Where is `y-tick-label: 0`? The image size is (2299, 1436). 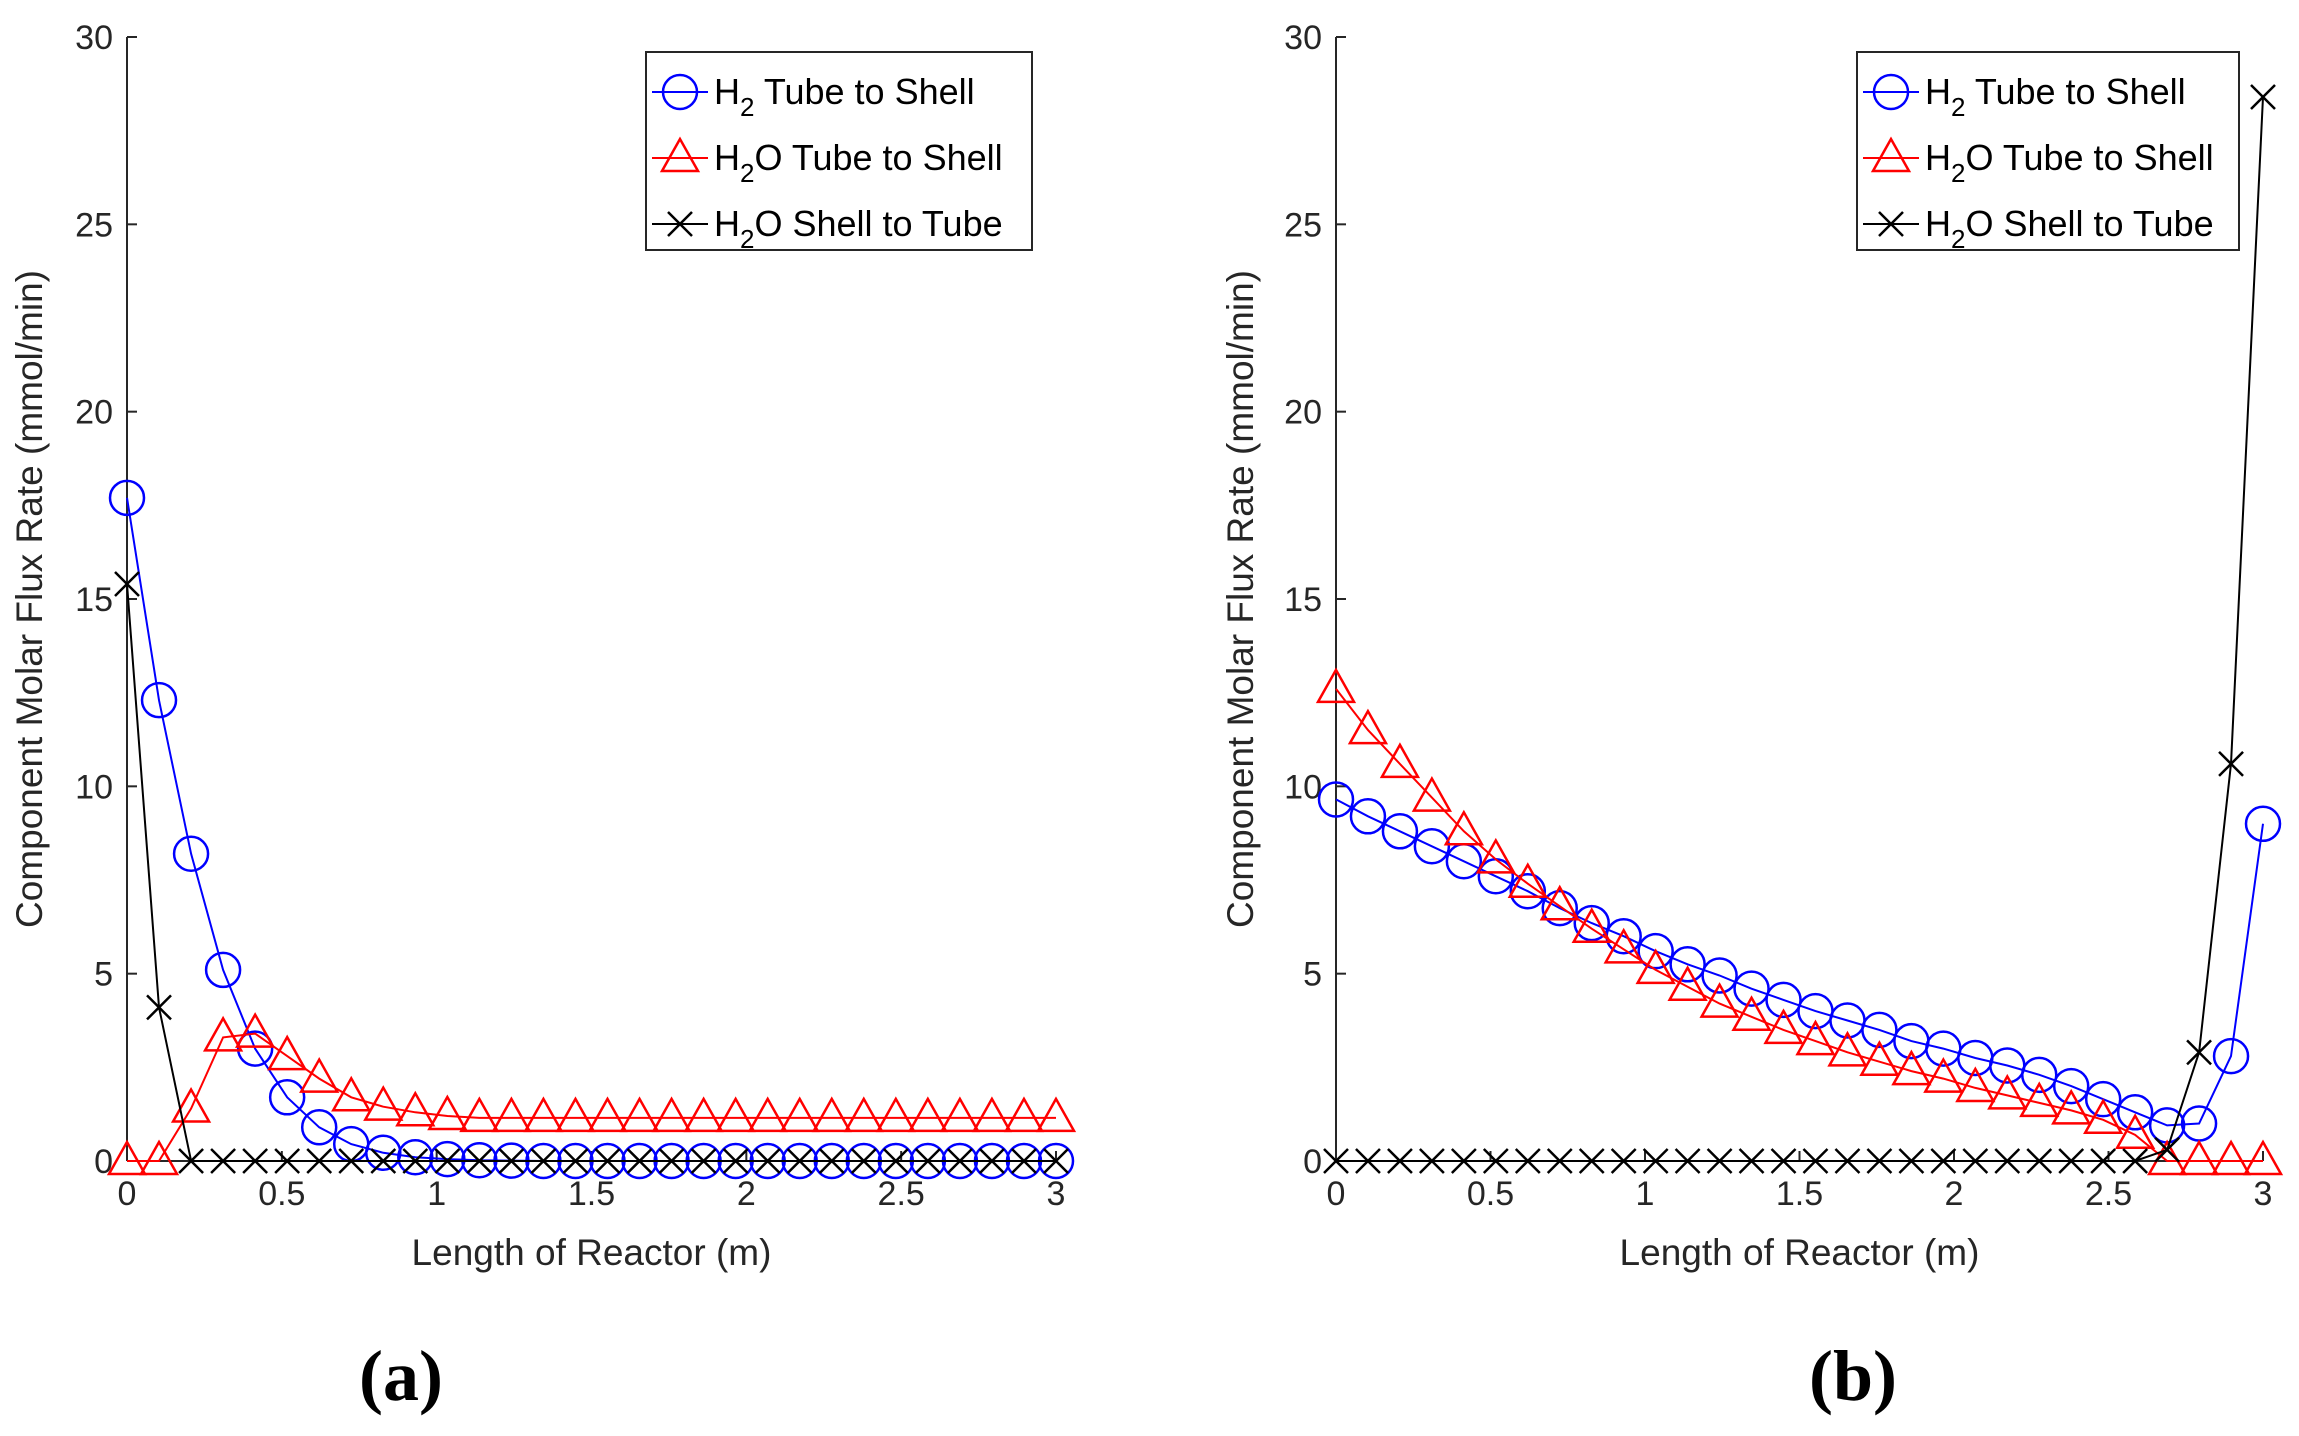 y-tick-label: 0 is located at coordinates (1312, 1162).